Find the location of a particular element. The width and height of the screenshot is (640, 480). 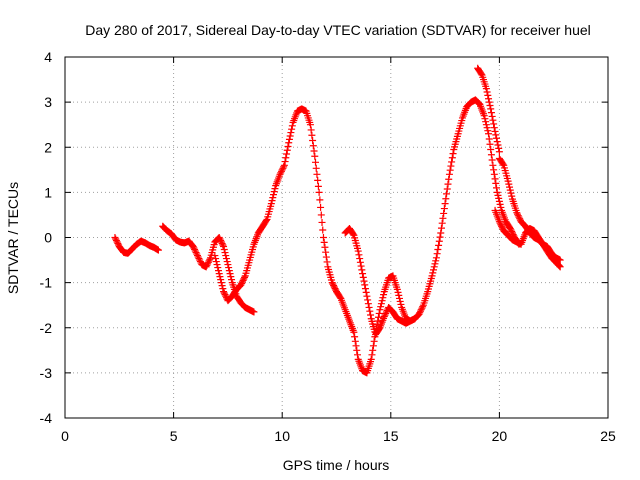

y-tick-label: 3 is located at coordinates (48, 102).